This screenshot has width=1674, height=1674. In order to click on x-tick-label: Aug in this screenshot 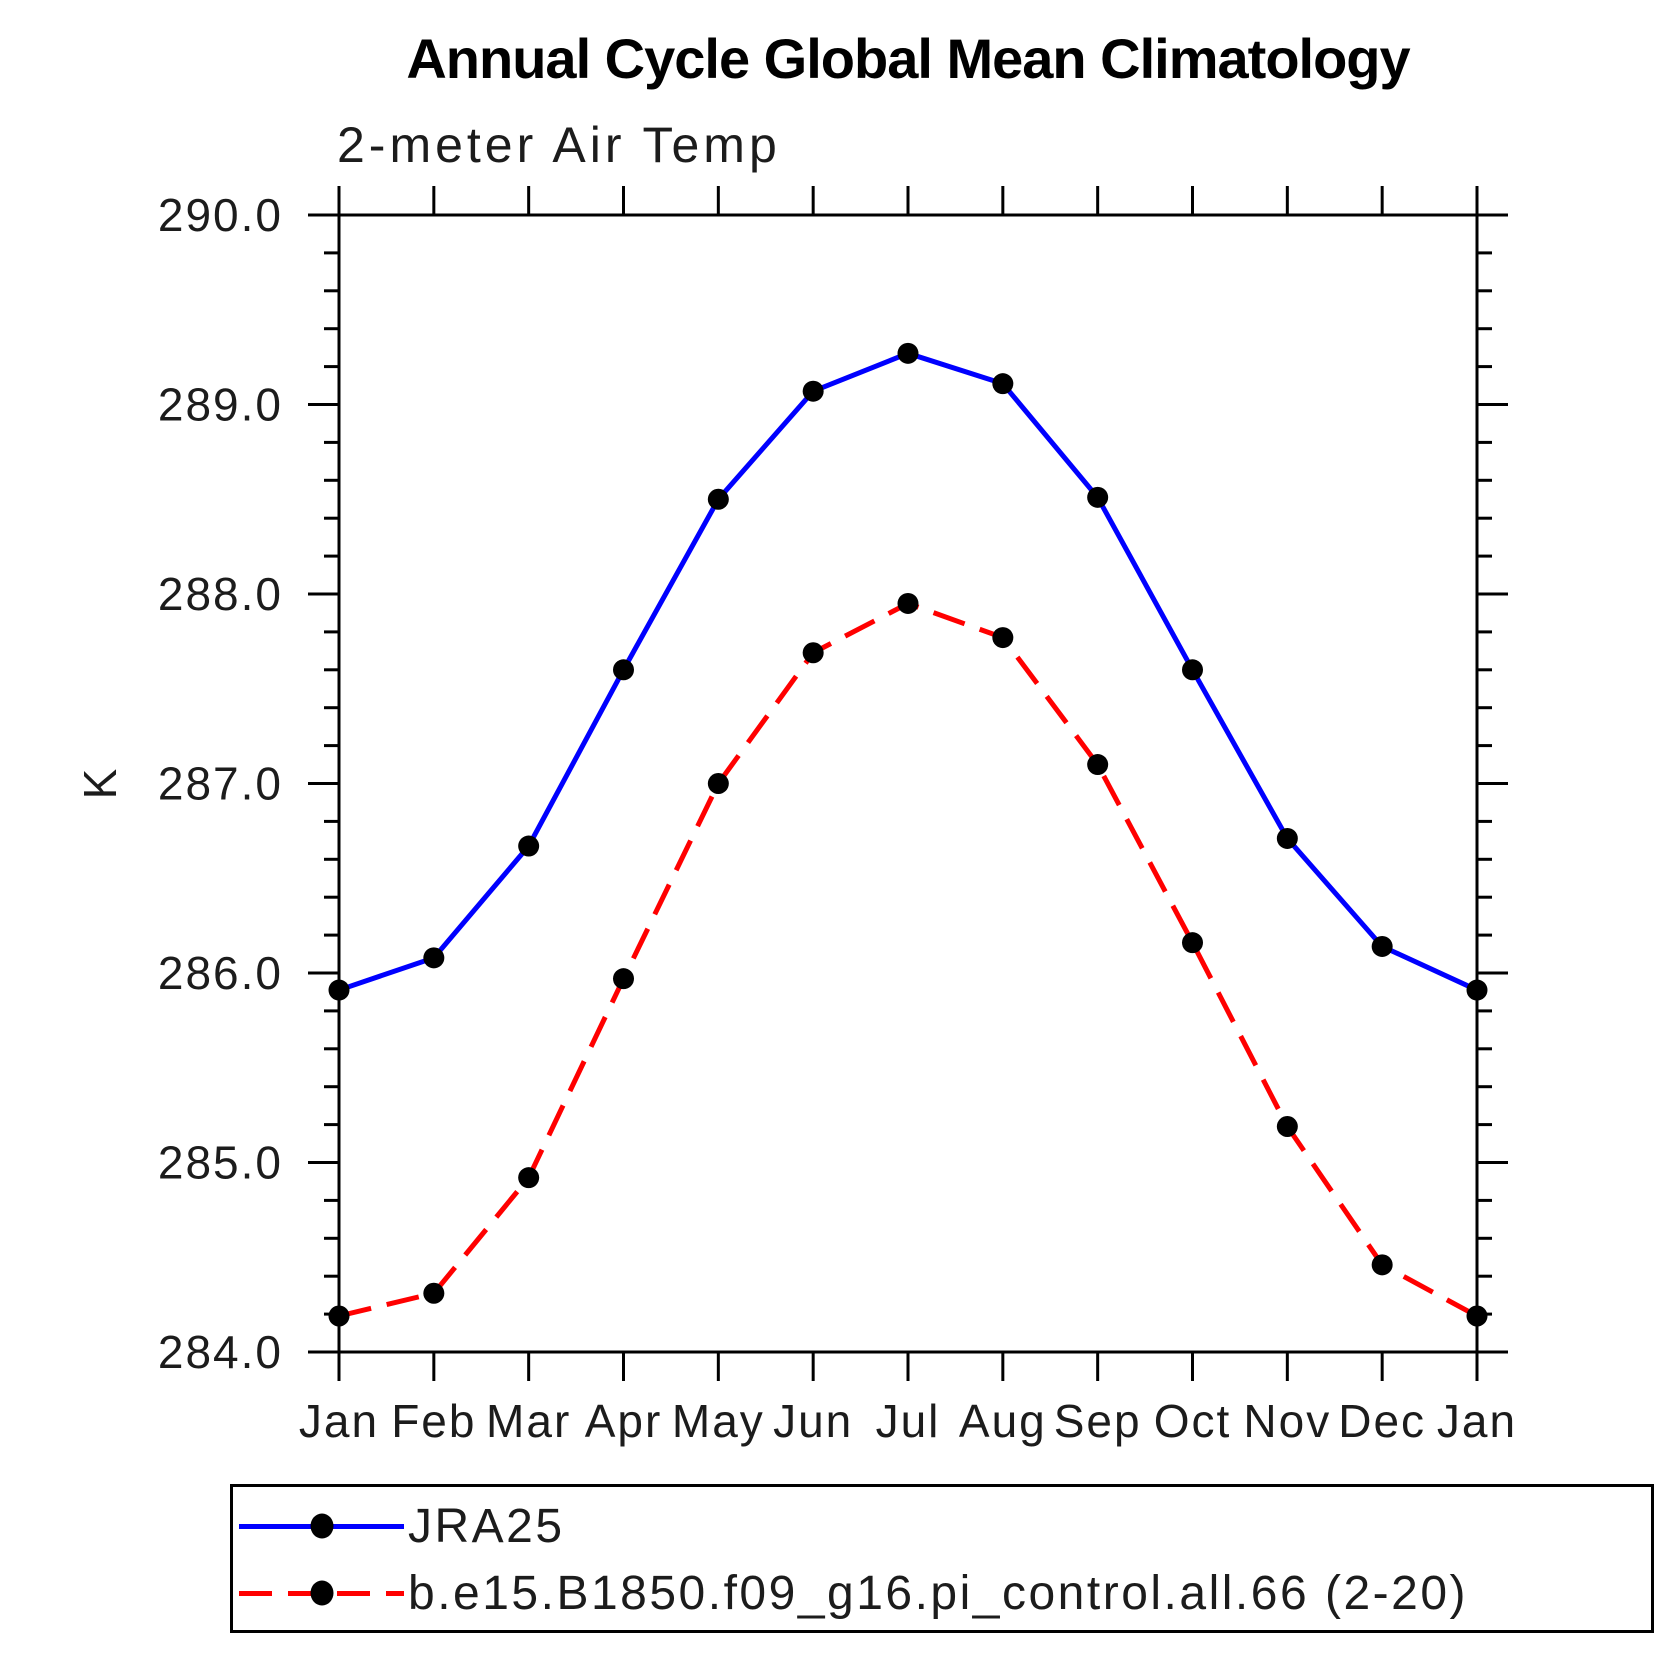, I will do `click(1003, 1421)`.